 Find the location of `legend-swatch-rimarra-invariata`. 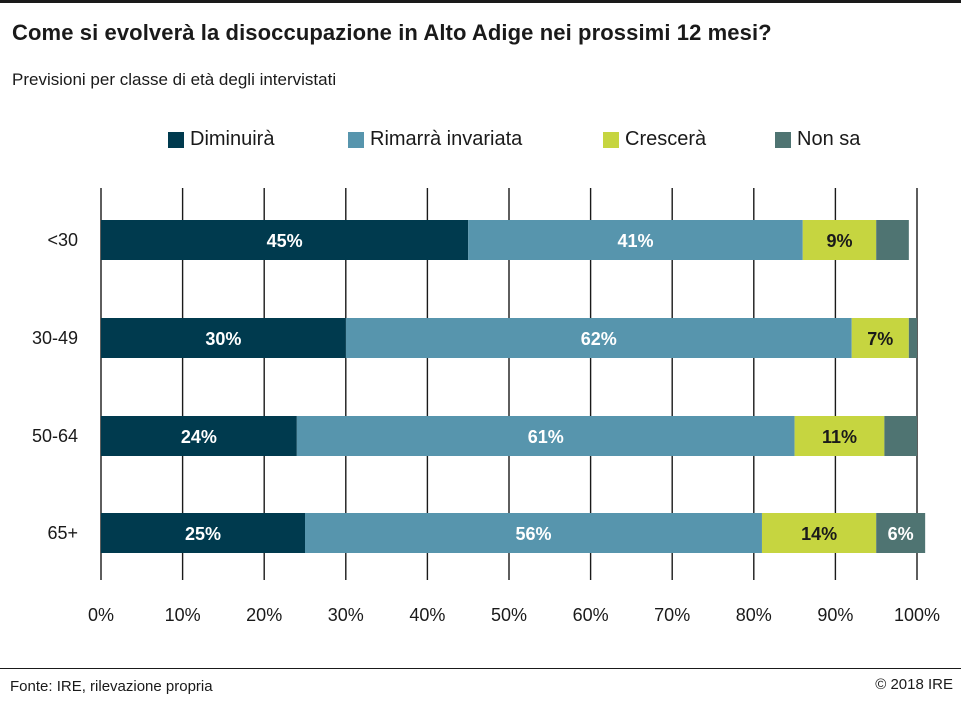

legend-swatch-rimarra-invariata is located at coordinates (356, 139).